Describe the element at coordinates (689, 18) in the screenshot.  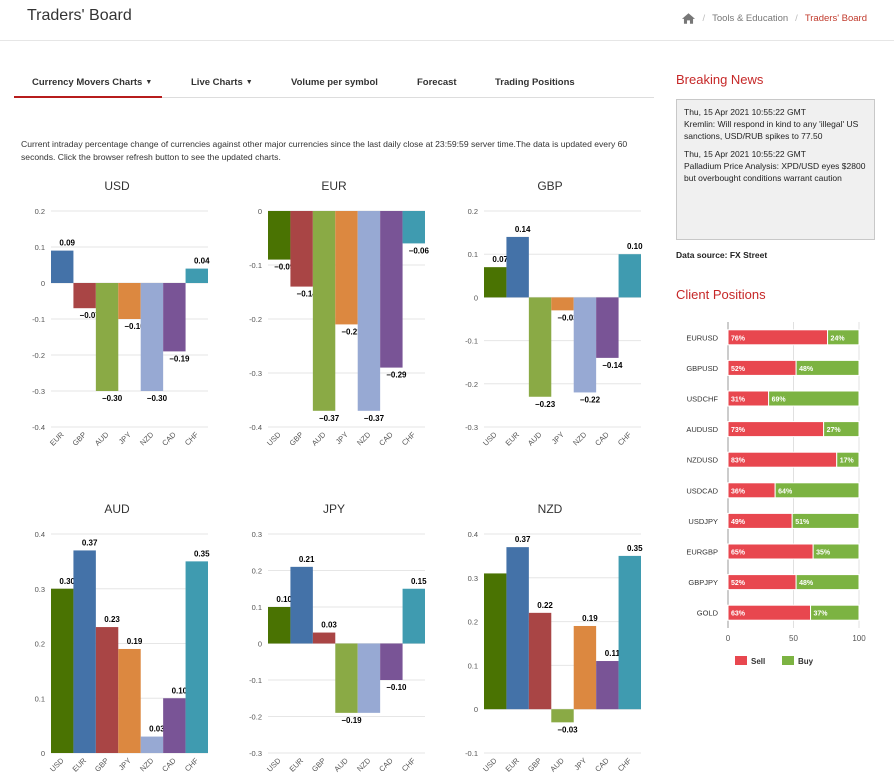
I see `home-icon` at that location.